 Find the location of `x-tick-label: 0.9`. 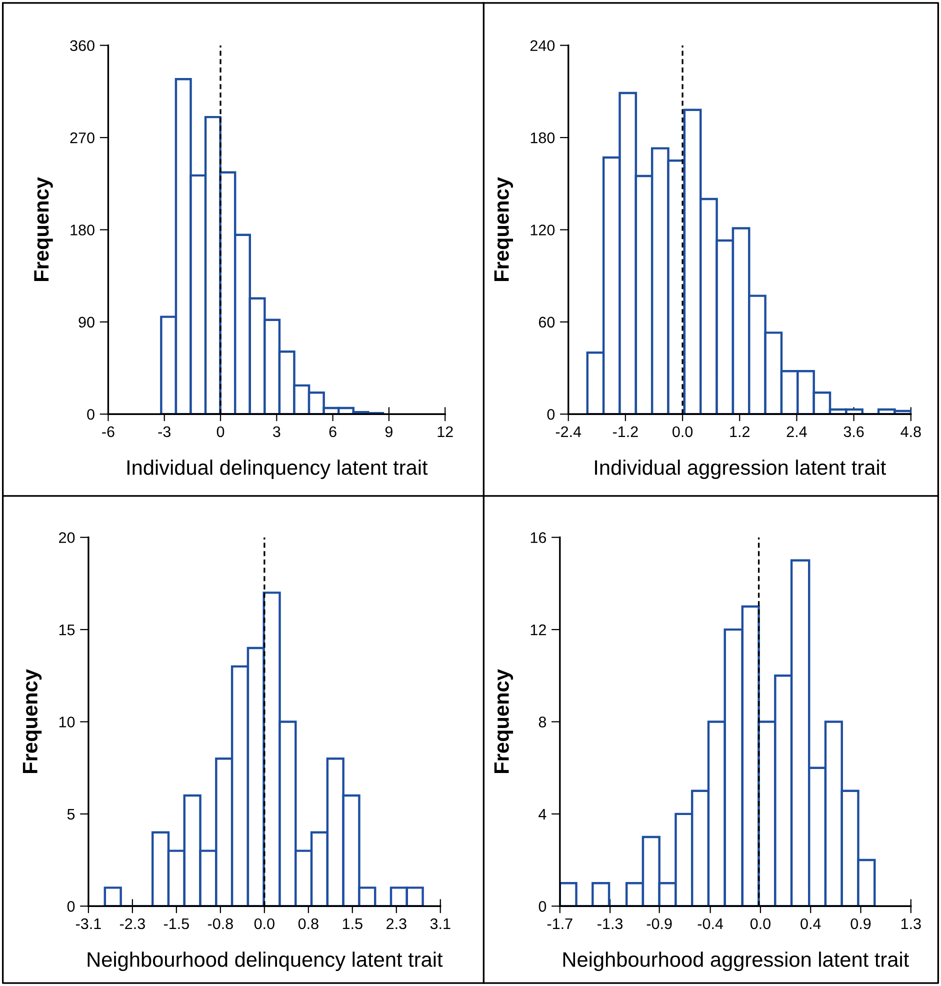

x-tick-label: 0.9 is located at coordinates (860, 924).